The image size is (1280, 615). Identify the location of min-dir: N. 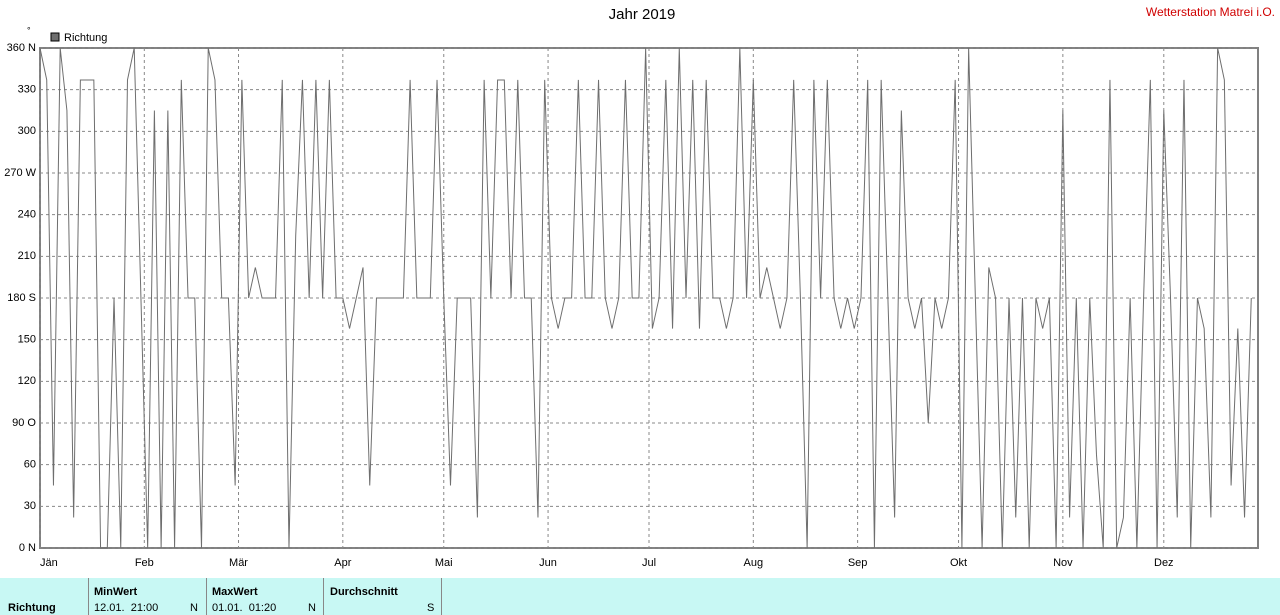
(194, 608).